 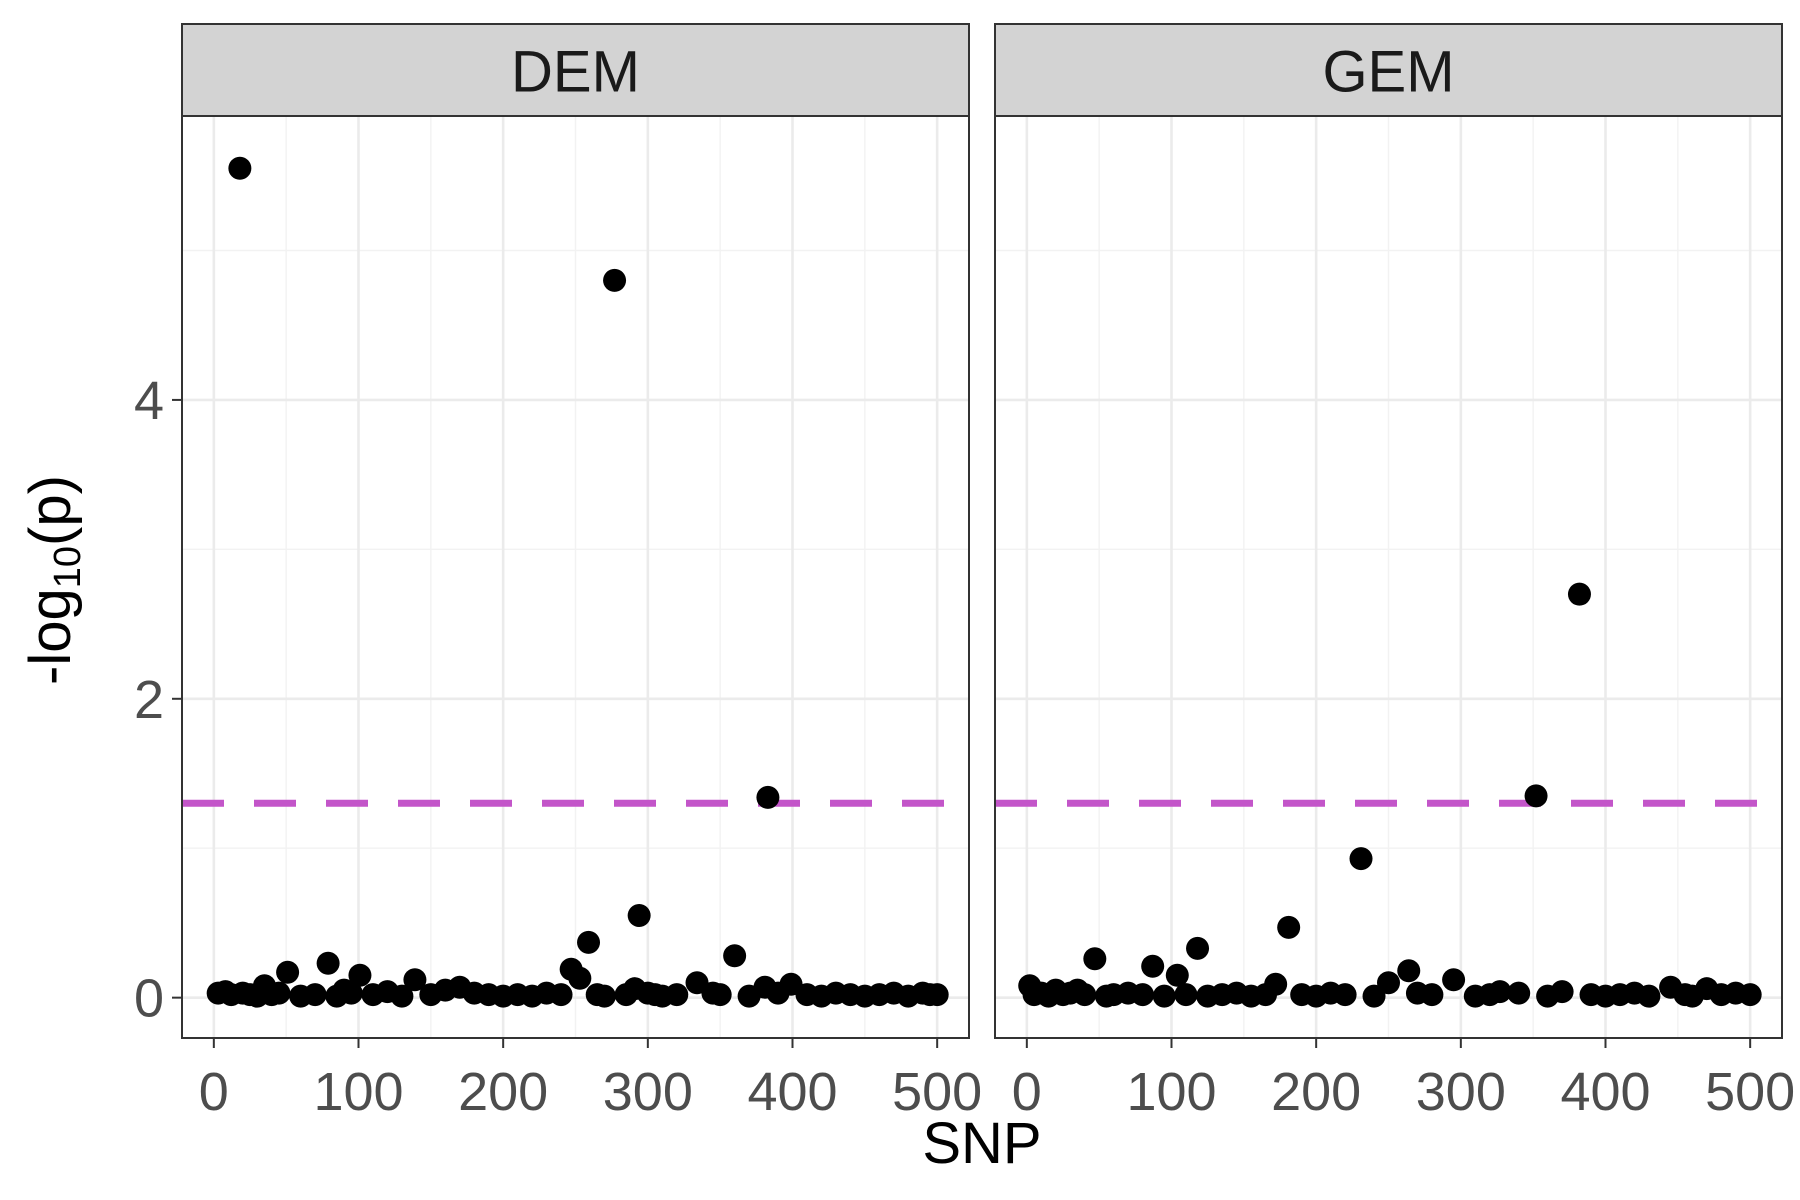 I want to click on y-tick-label: 0, so click(x=149, y=999).